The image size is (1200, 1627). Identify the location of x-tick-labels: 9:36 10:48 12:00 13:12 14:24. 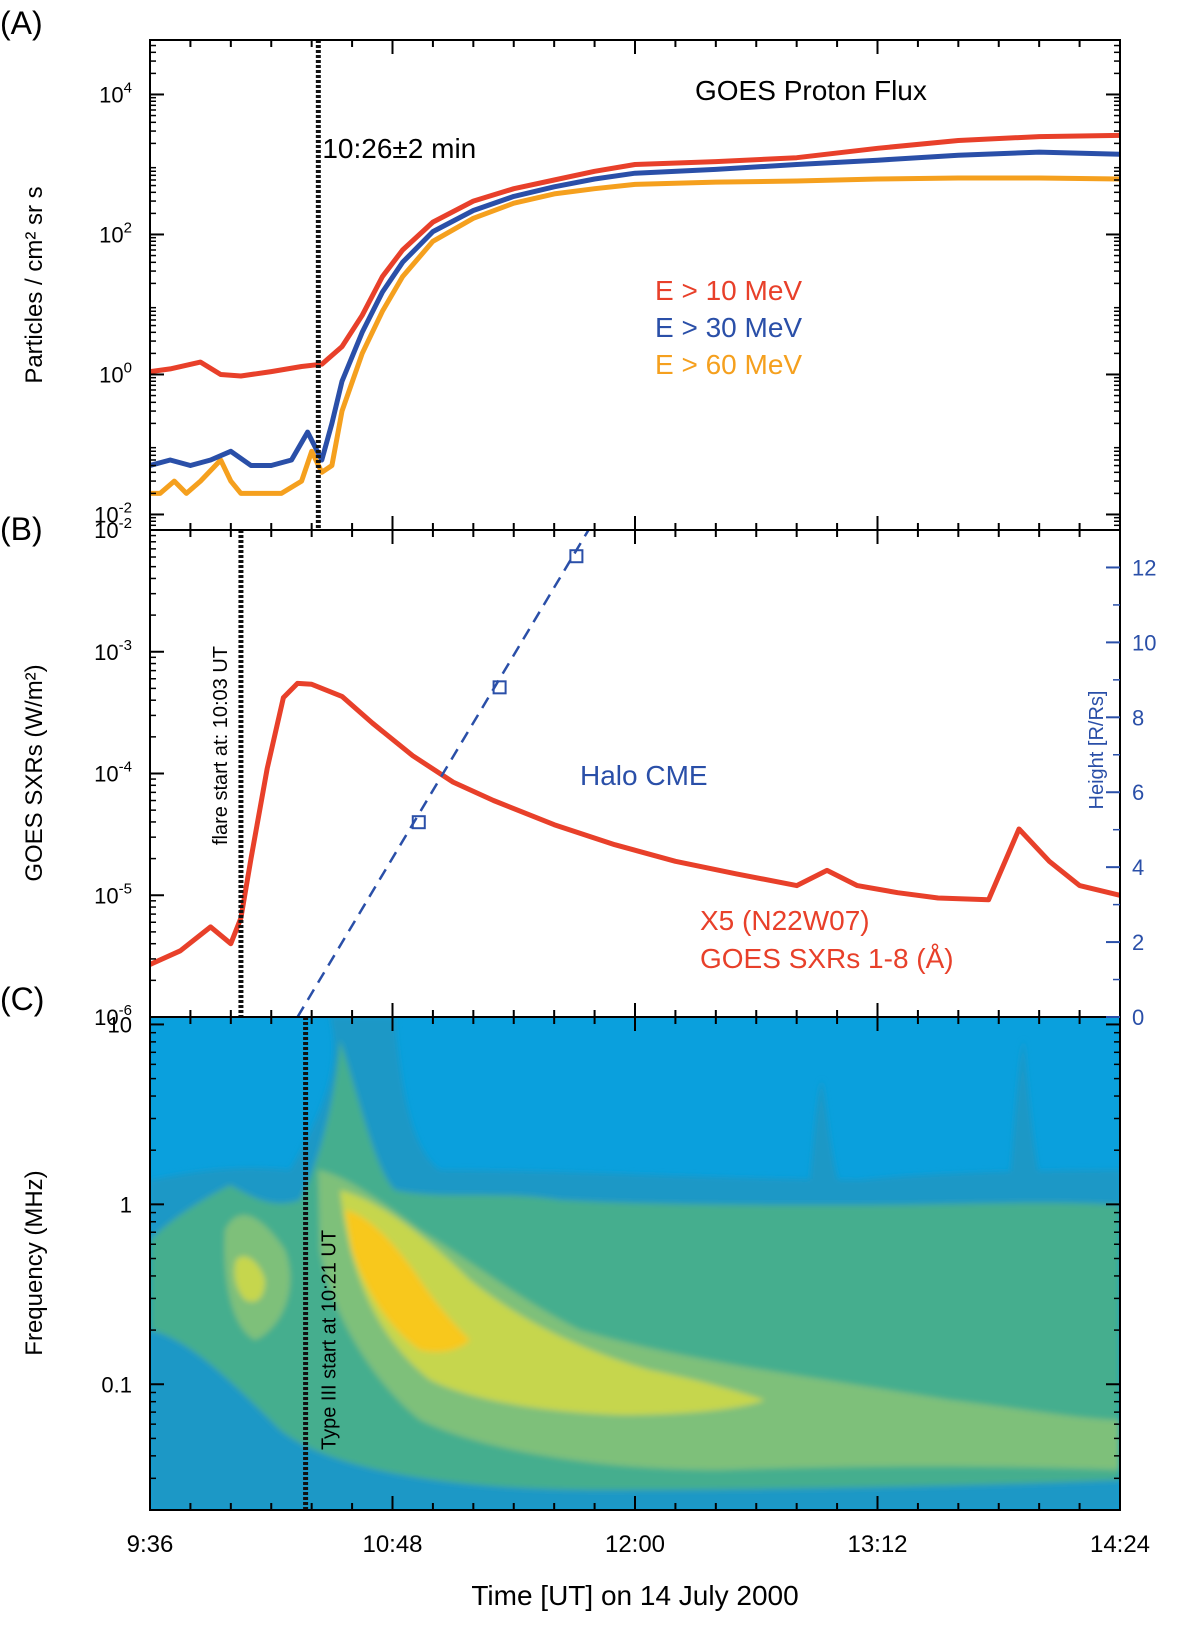
(638, 1544).